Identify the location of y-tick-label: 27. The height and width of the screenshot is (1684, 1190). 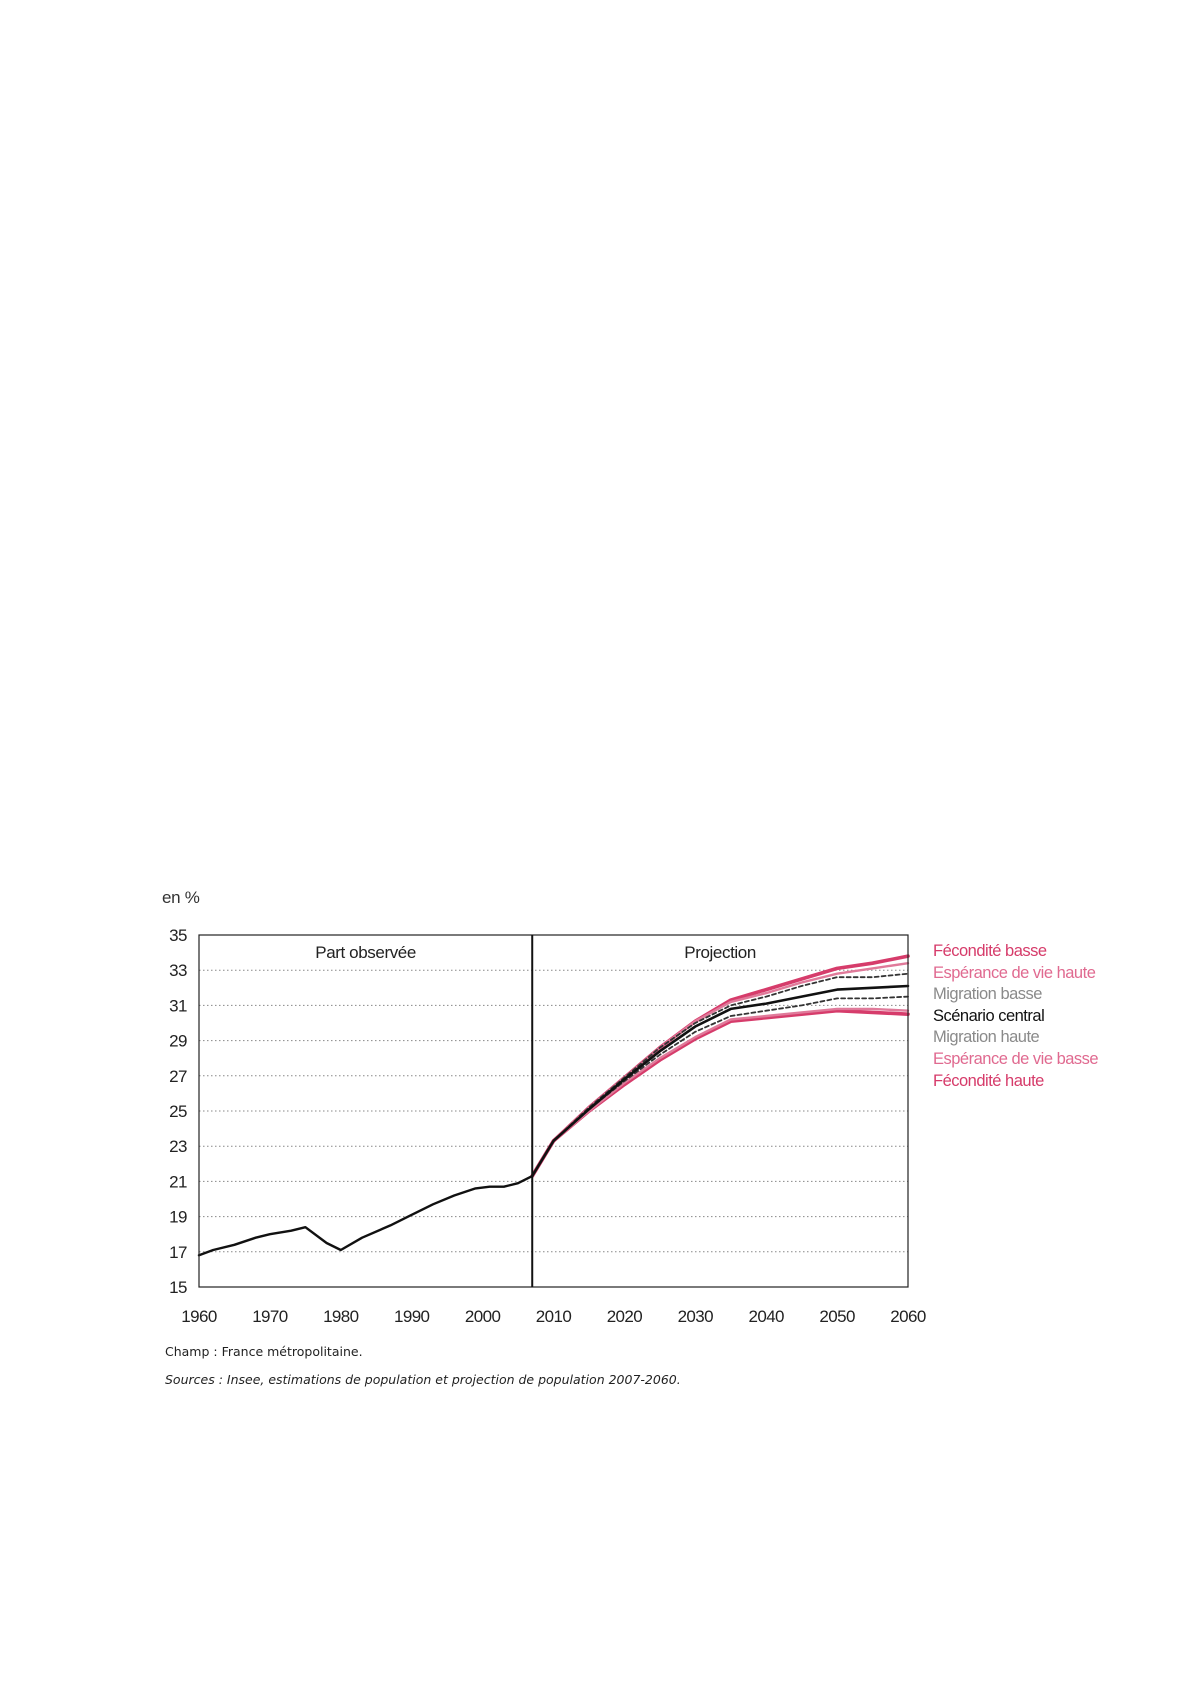
(178, 1076).